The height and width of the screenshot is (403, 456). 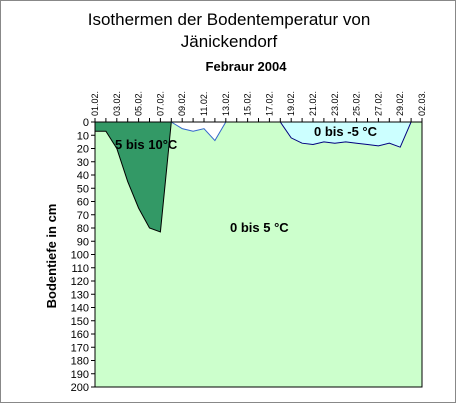 I want to click on y-tick-label: 20, so click(x=83, y=150).